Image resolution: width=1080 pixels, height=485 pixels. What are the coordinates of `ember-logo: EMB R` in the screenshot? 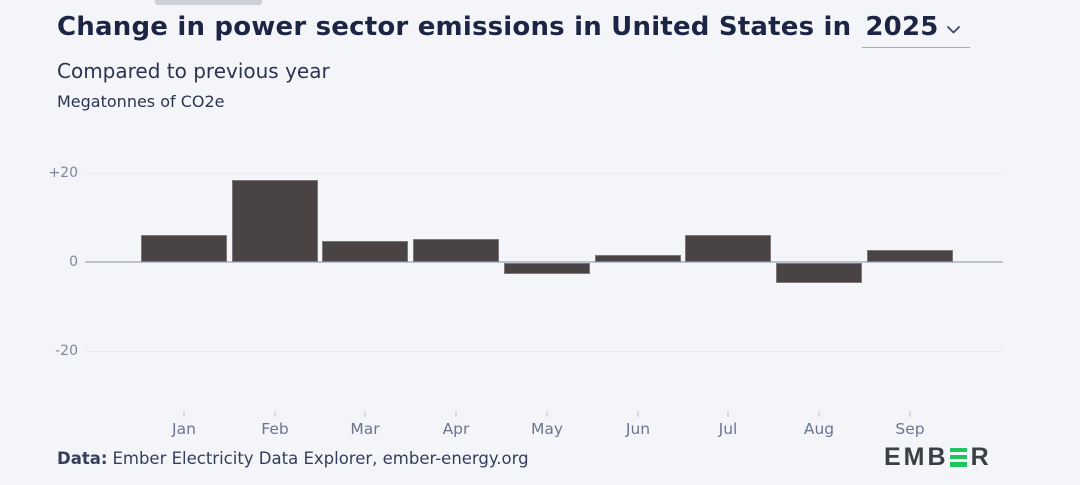 It's located at (938, 457).